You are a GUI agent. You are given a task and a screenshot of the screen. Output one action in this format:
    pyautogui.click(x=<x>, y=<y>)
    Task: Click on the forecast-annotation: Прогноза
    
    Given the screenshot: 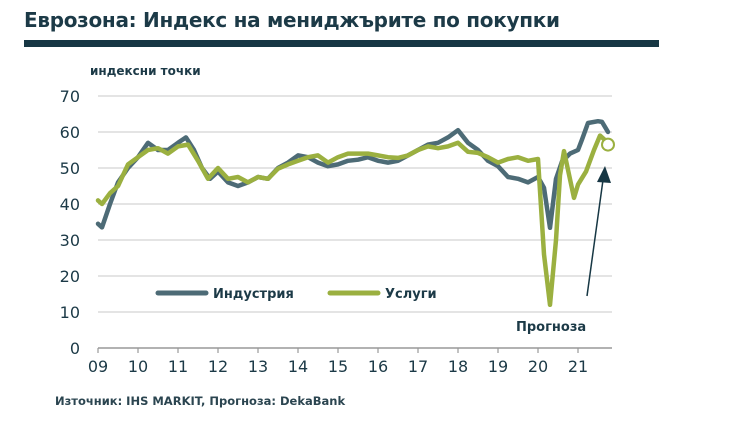 What is the action you would take?
    pyautogui.click(x=563, y=250)
    